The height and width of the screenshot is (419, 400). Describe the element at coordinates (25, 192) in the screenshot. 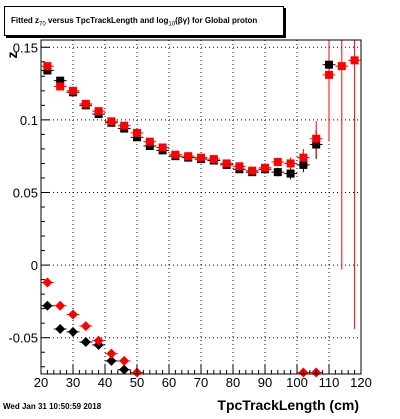

I see `y-tick-label: 0.05` at that location.